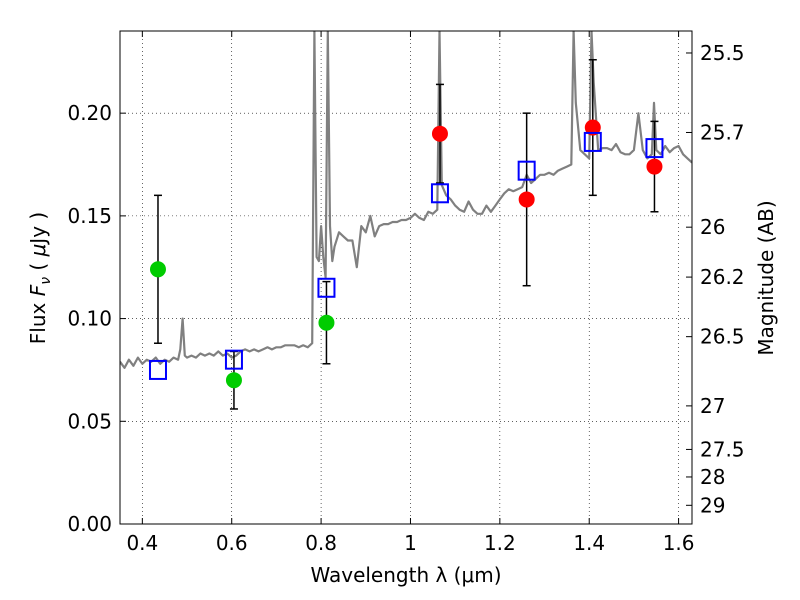 The image size is (800, 600). I want to click on y-tick-label: 0.20, so click(89, 113).